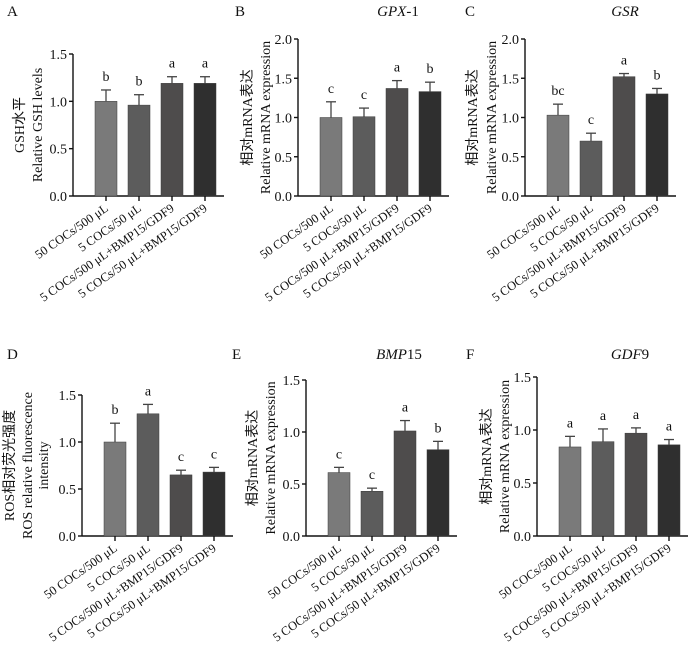 This screenshot has width=700, height=672. Describe the element at coordinates (12, 355) in the screenshot. I see `panel-letter: D` at that location.